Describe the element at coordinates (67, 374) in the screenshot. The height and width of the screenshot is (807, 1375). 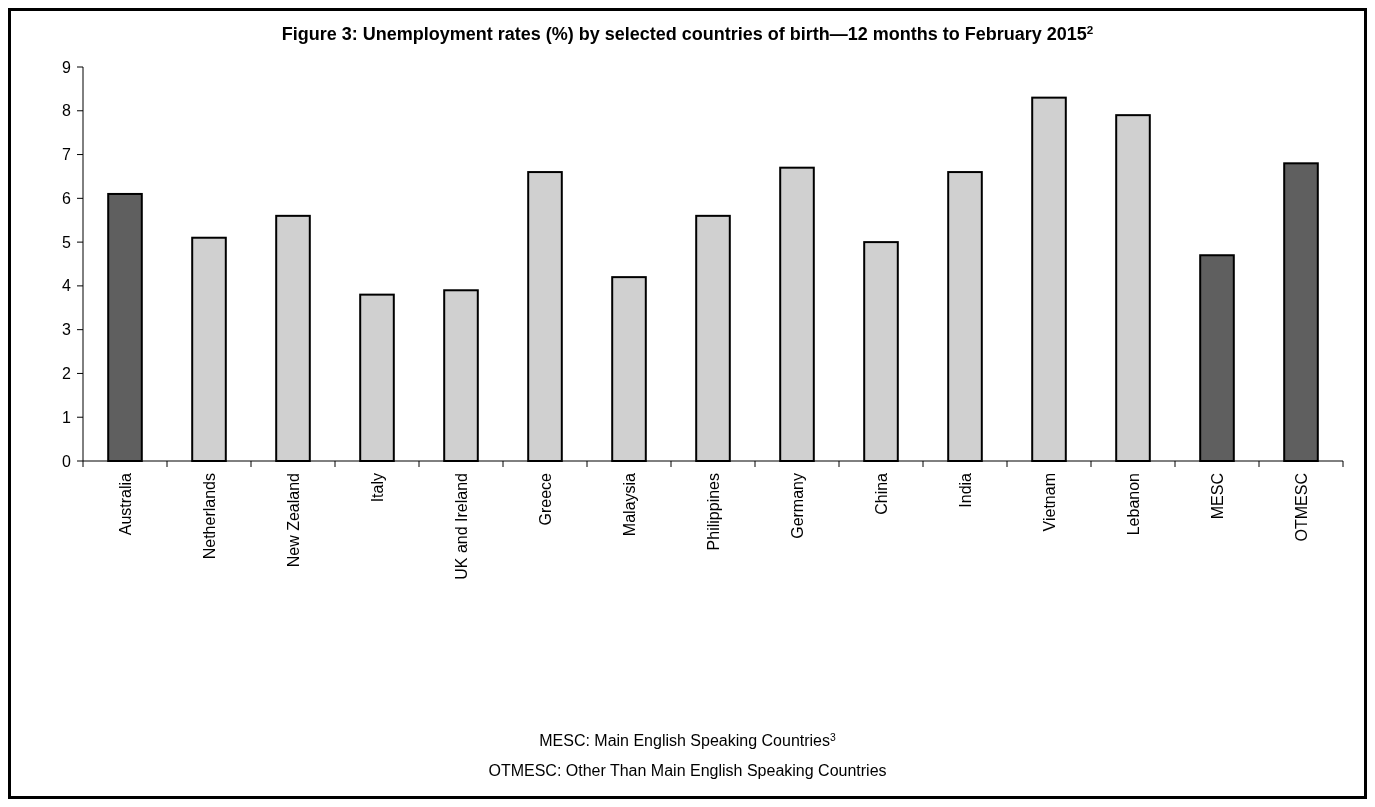
I see `y-tick-label: 2` at that location.